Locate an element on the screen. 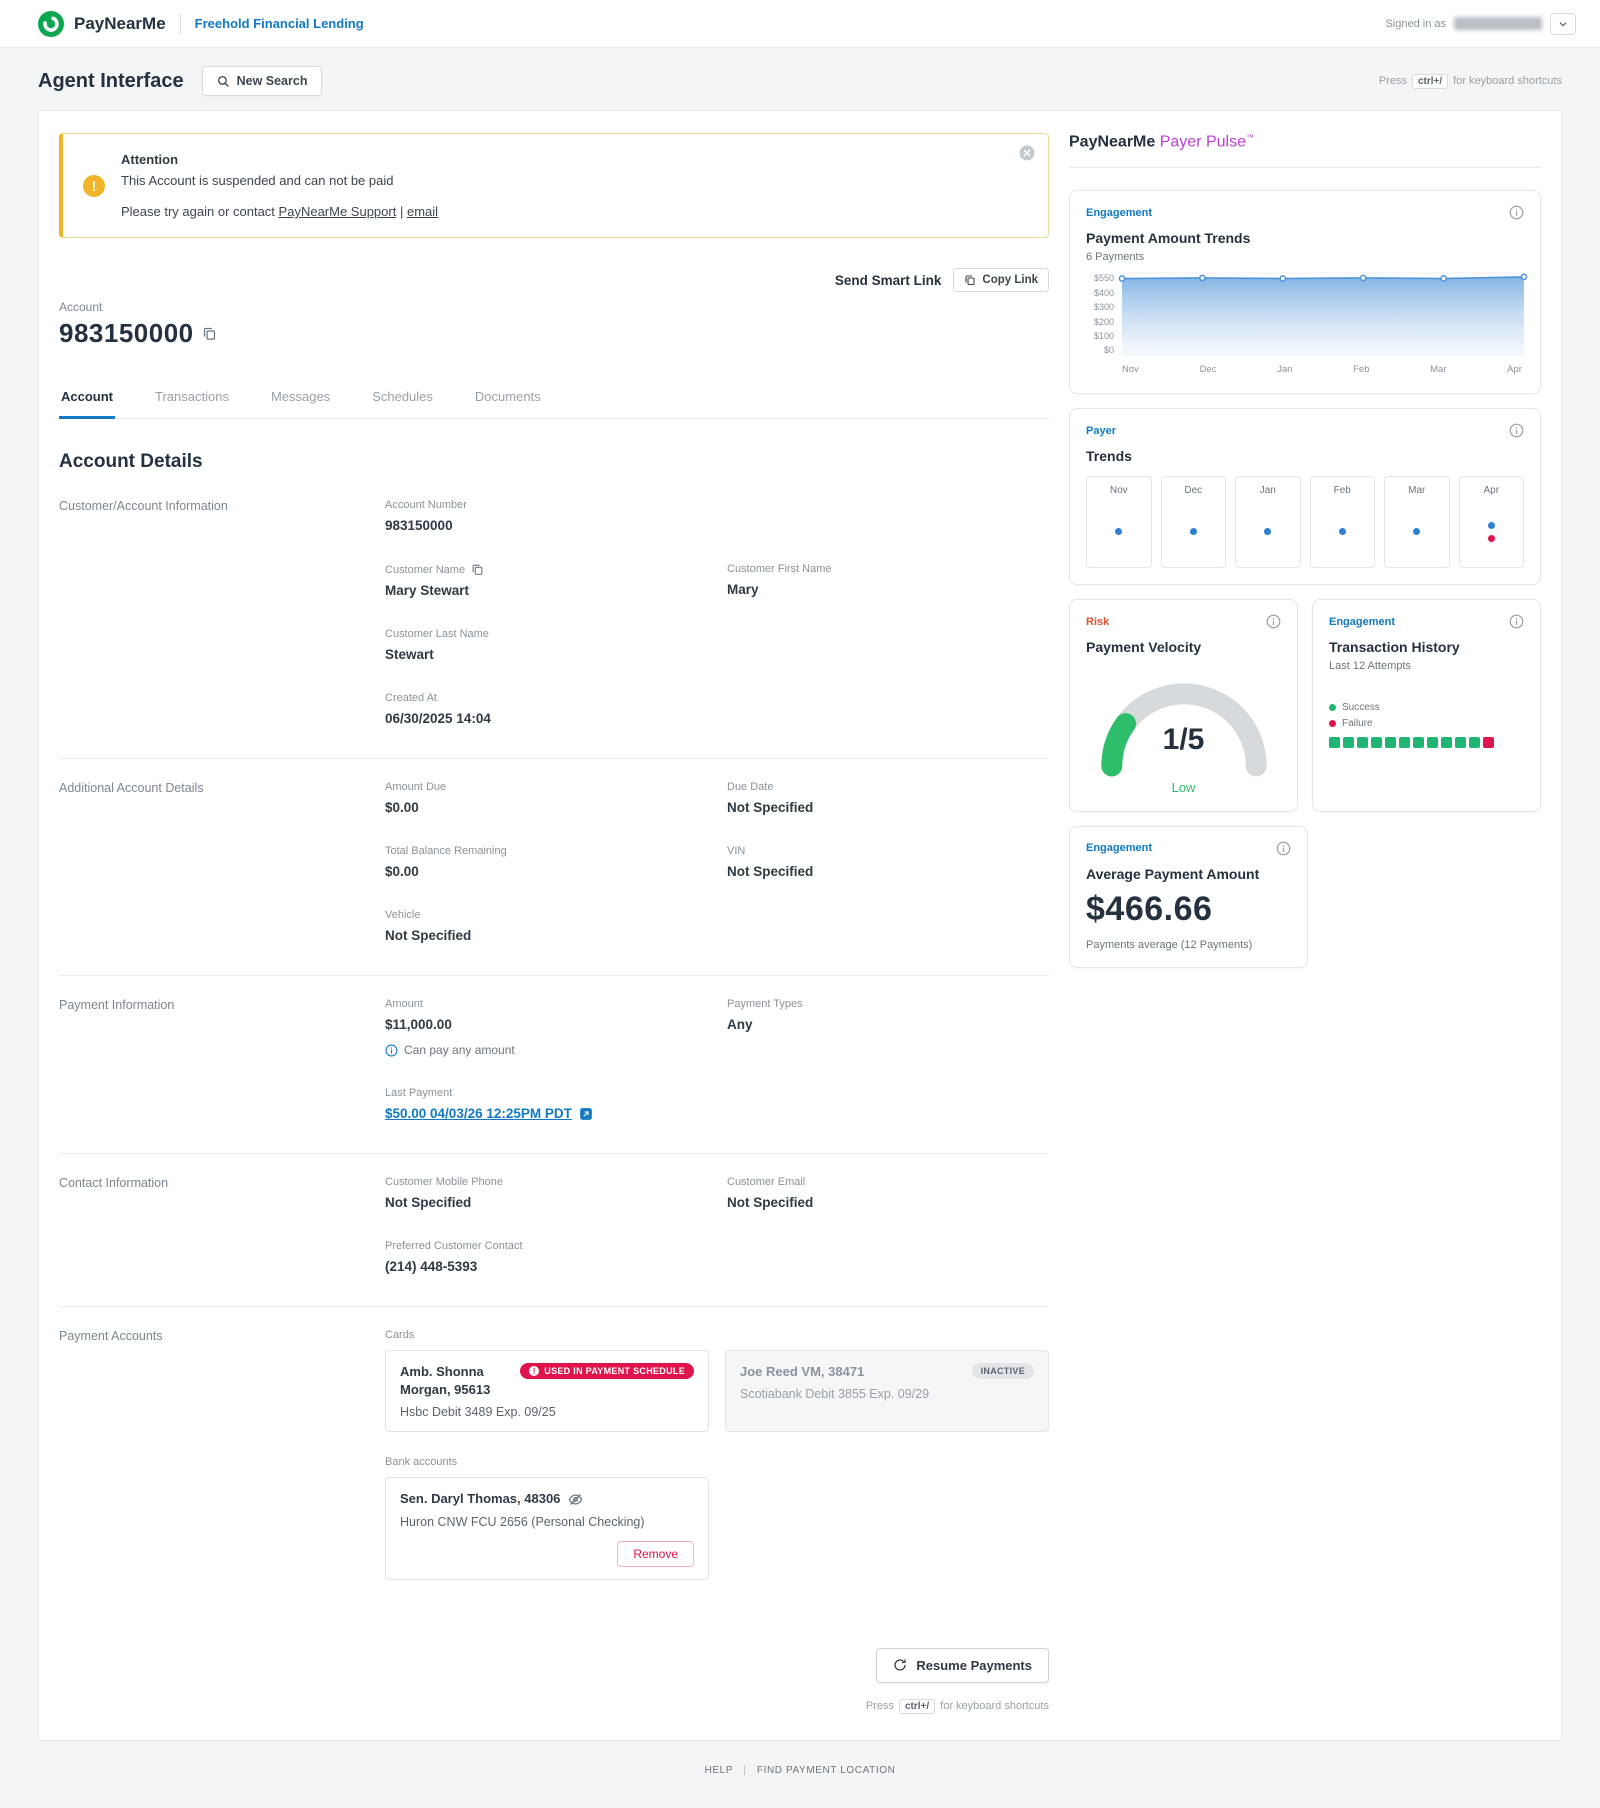  payer-trend-month-box: Feb is located at coordinates (1342, 522).